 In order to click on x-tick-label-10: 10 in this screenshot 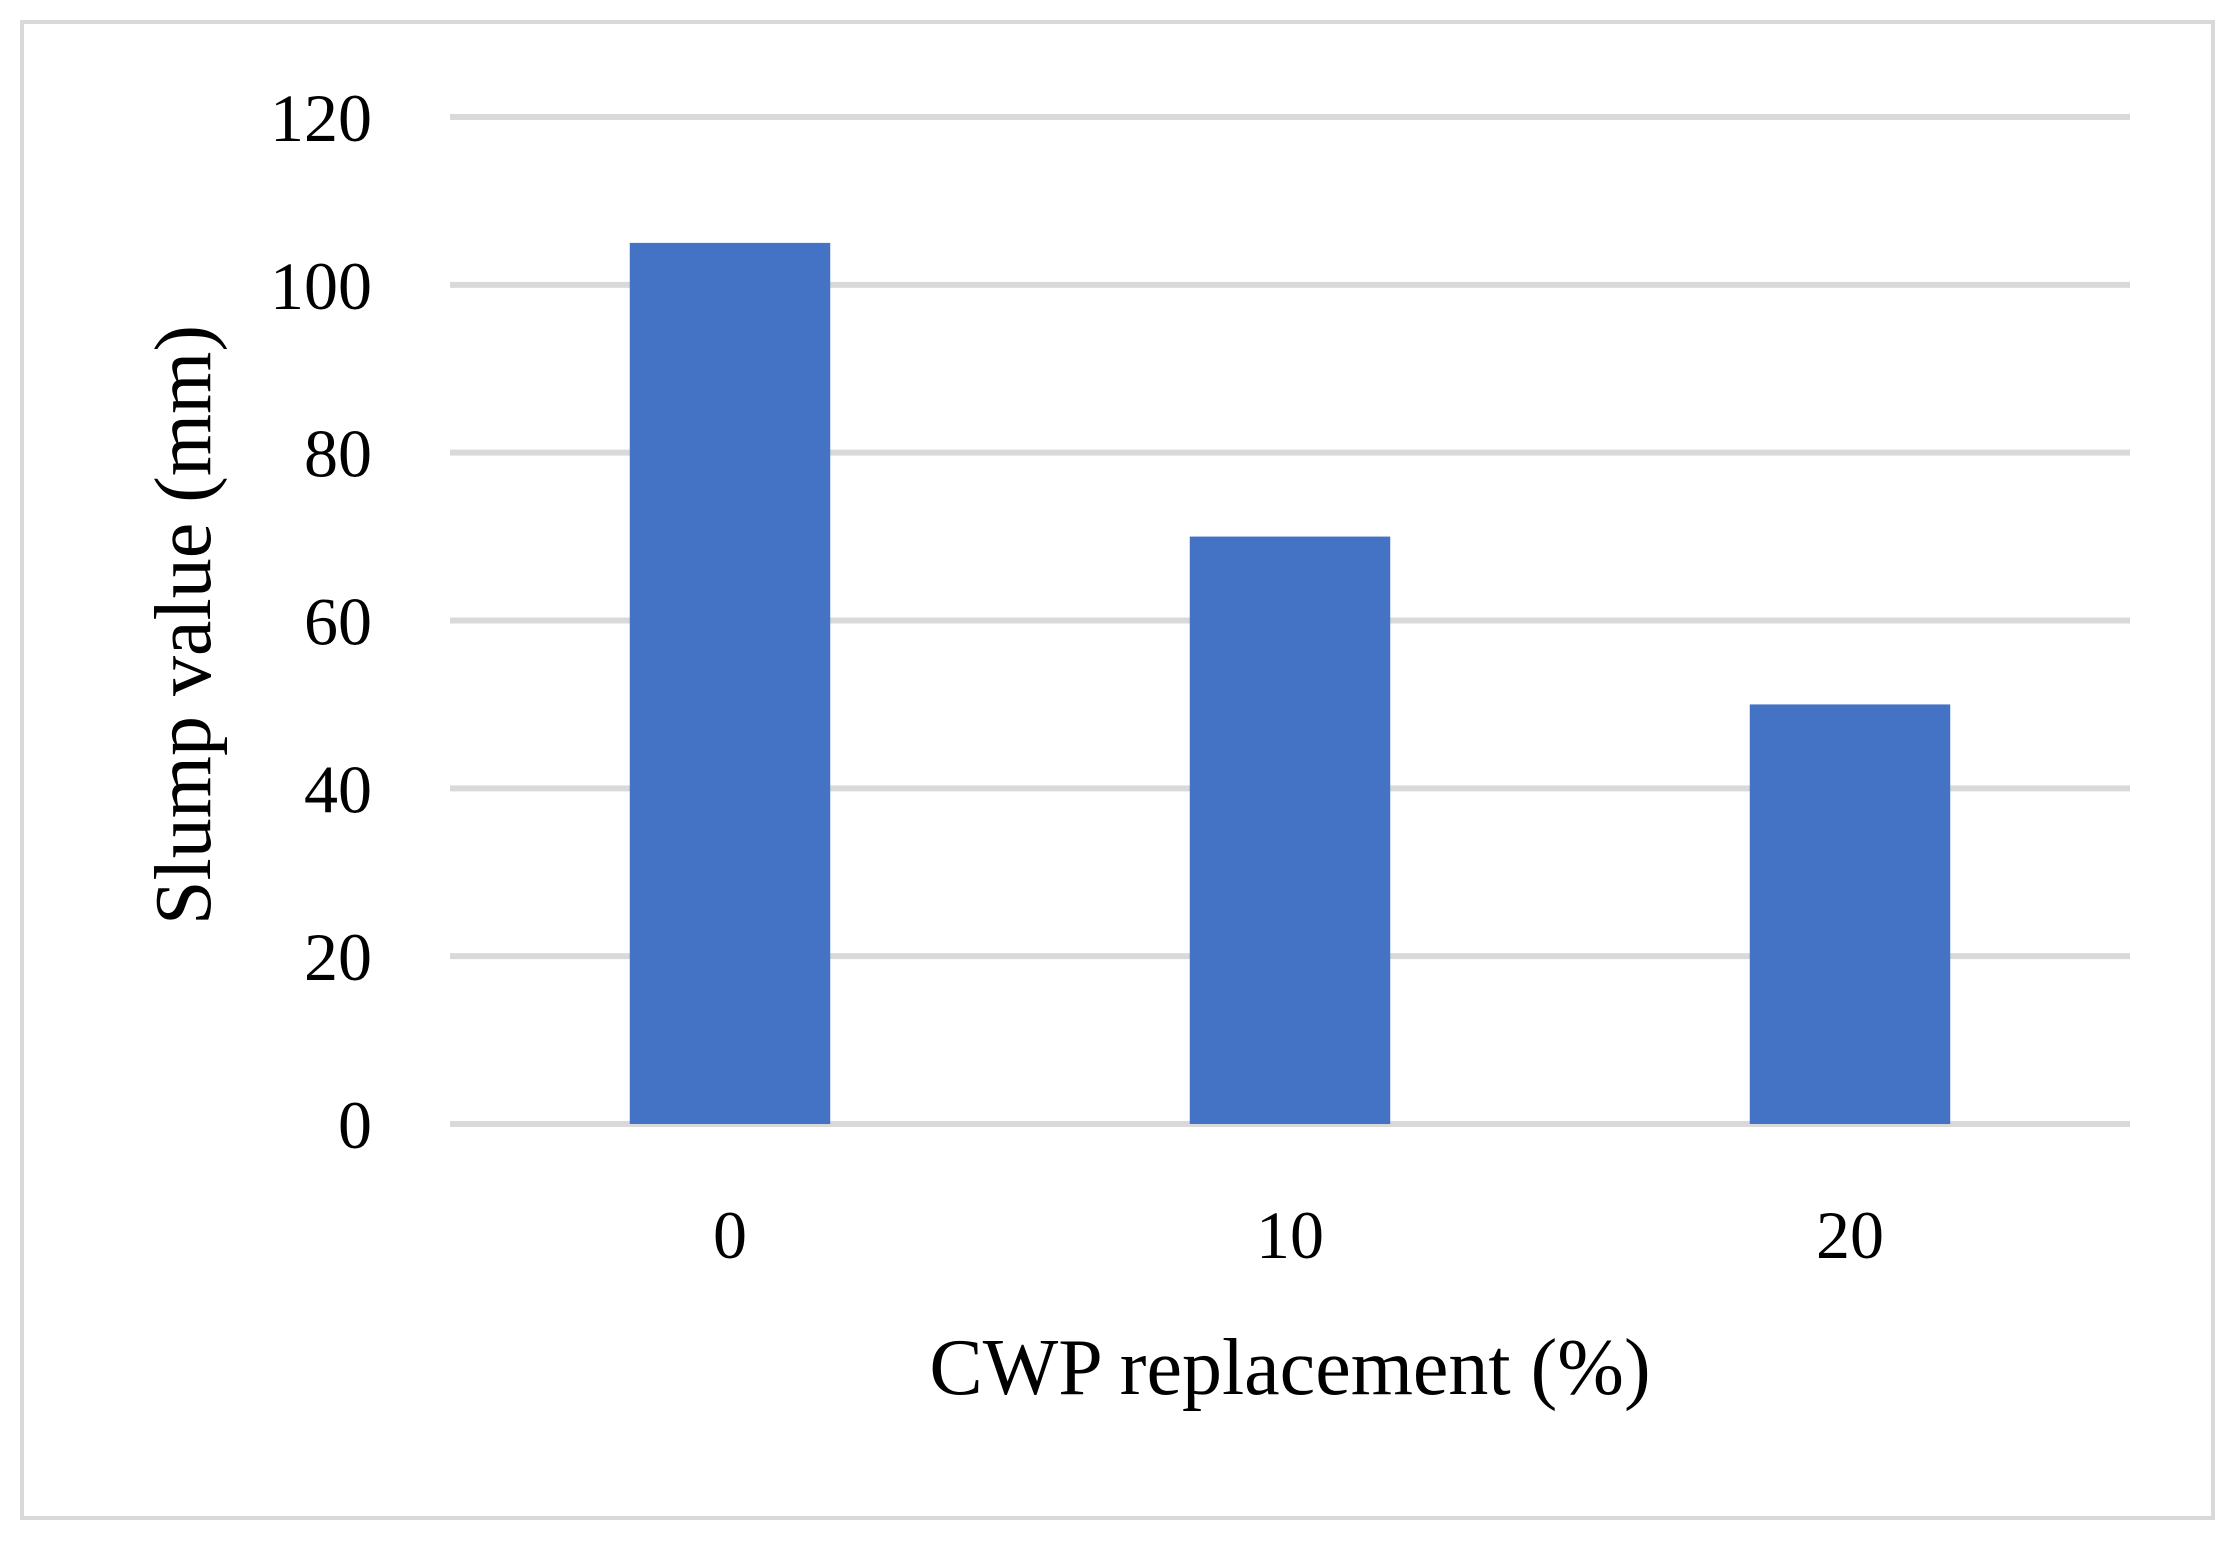, I will do `click(1290, 1235)`.